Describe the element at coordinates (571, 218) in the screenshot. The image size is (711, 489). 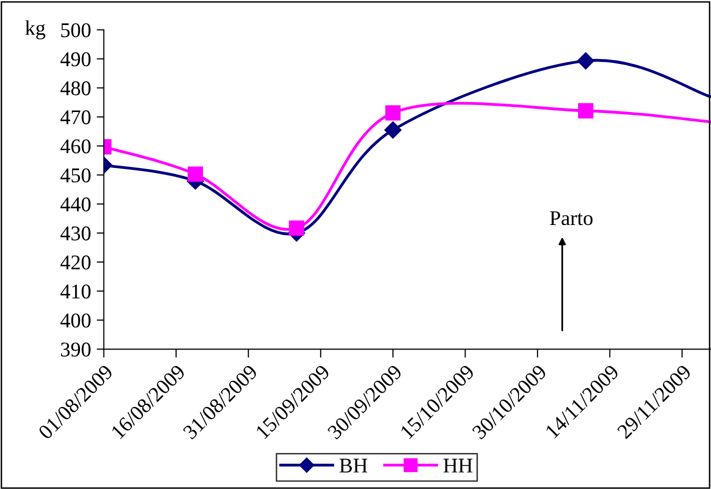
I see `annotation: Parto` at that location.